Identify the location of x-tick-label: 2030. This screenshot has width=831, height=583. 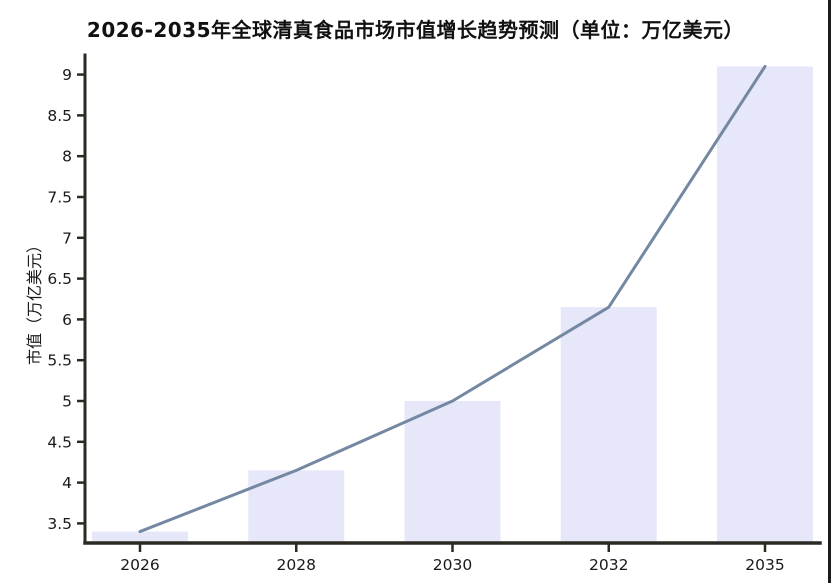
(452, 565).